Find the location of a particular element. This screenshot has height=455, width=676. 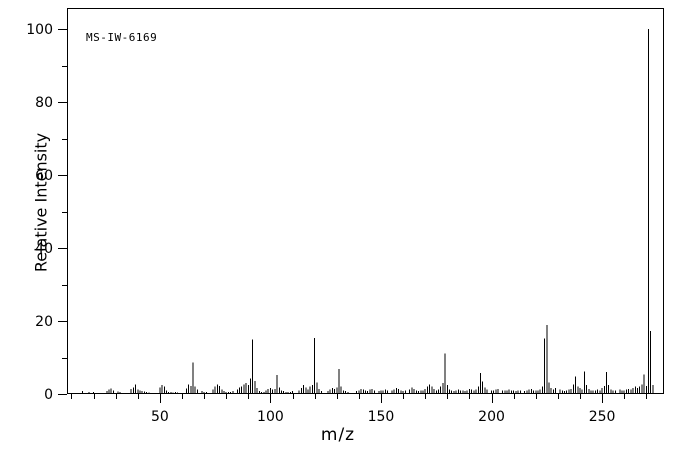

y-axis-title: Relative Intensity is located at coordinates (41, 202).